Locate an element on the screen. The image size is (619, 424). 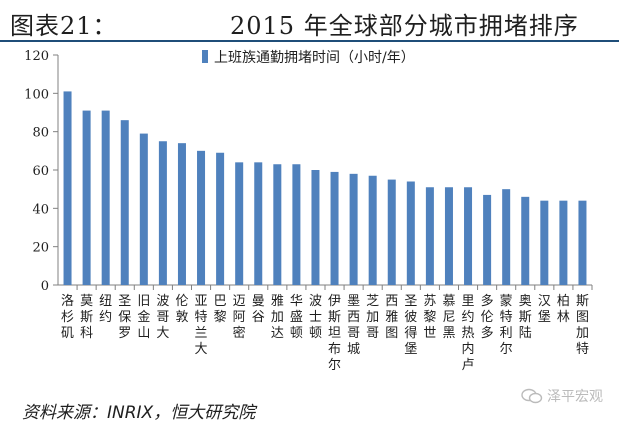
x-tick-label: 巴黎 is located at coordinates (220, 309).